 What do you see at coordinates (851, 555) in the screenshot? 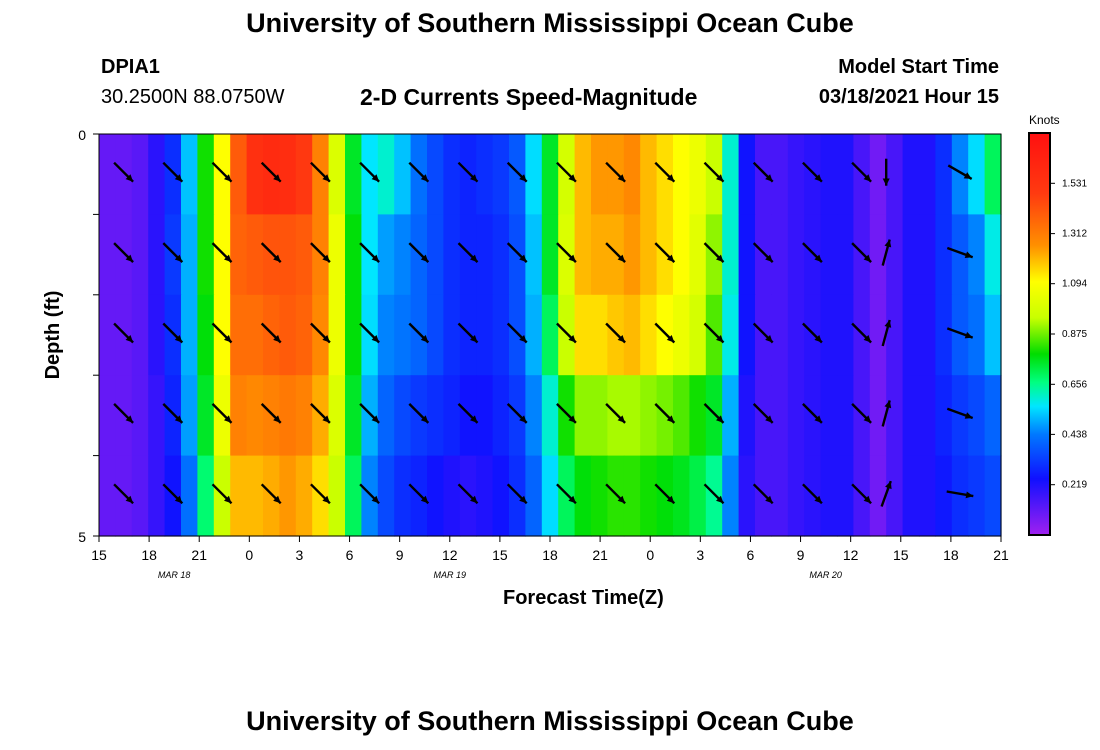
I see `x-tick-label: 12` at bounding box center [851, 555].